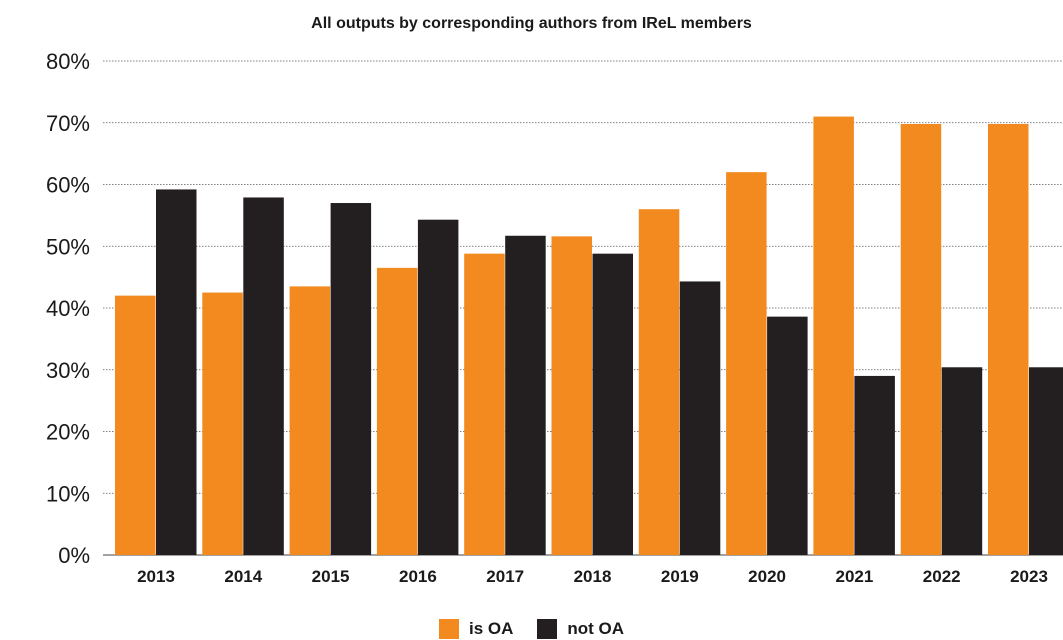 This screenshot has width=1063, height=640. Describe the element at coordinates (68, 61) in the screenshot. I see `y-tick-label: 80%` at that location.